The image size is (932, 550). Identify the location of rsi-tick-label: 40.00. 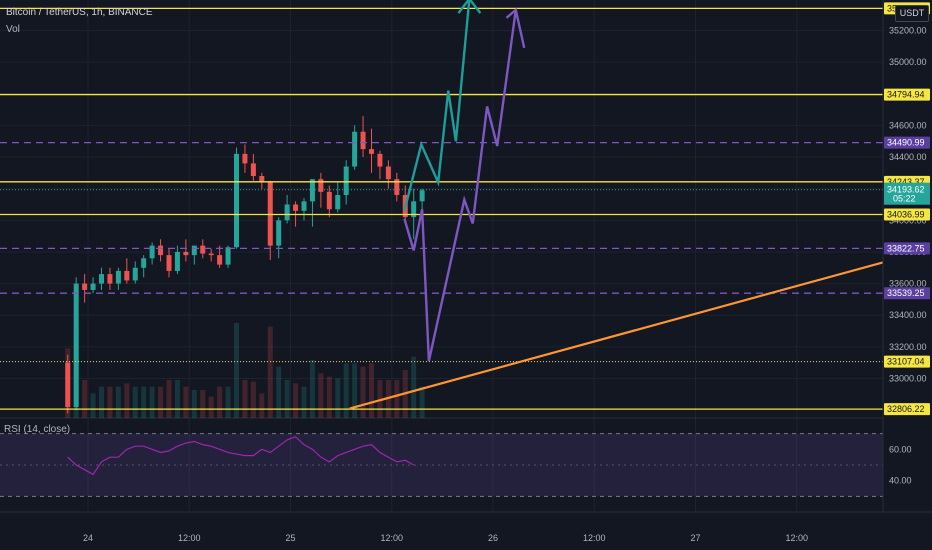
(900, 481).